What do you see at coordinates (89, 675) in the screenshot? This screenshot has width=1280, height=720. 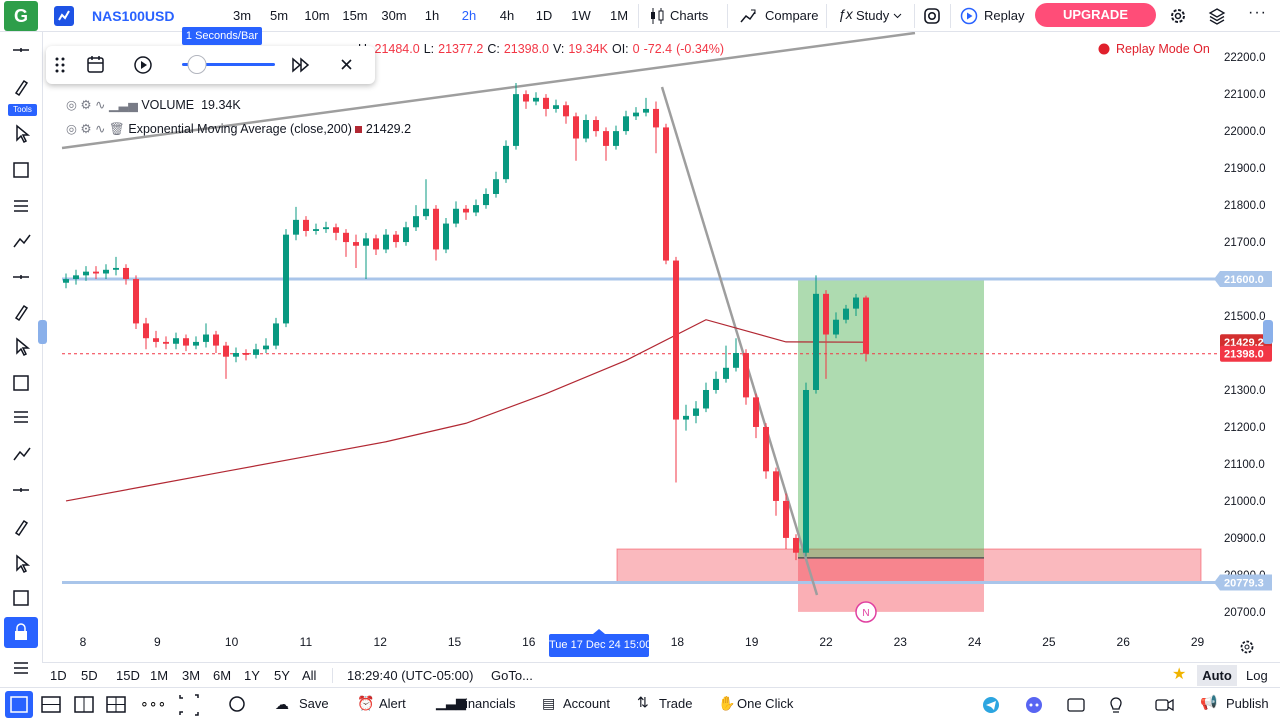 I see `range-button: 5D` at bounding box center [89, 675].